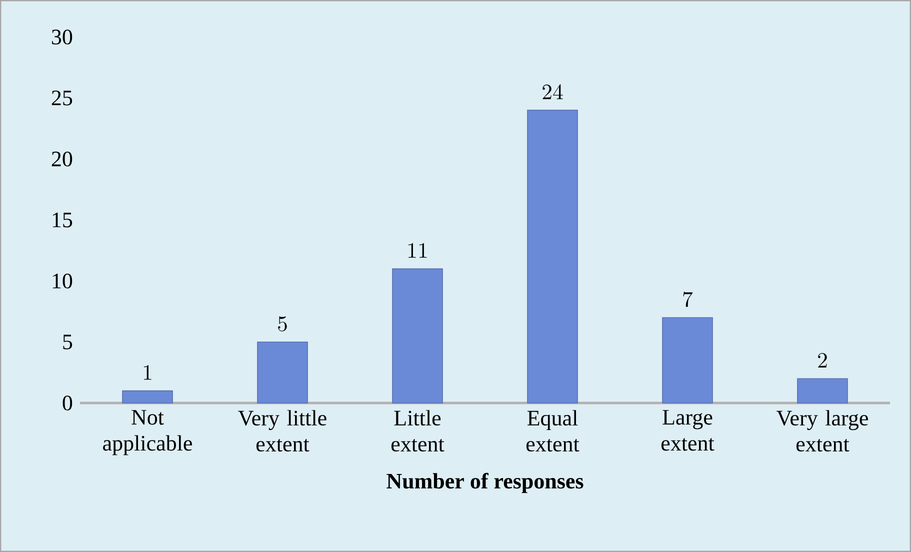 This screenshot has width=911, height=552. What do you see at coordinates (282, 324) in the screenshot?
I see `data-label: 5` at bounding box center [282, 324].